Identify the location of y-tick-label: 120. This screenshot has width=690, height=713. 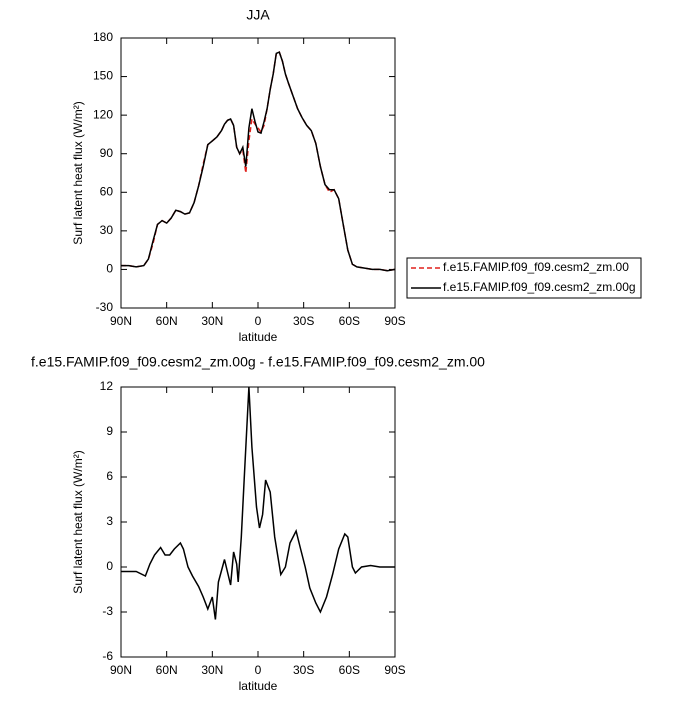
(103, 114).